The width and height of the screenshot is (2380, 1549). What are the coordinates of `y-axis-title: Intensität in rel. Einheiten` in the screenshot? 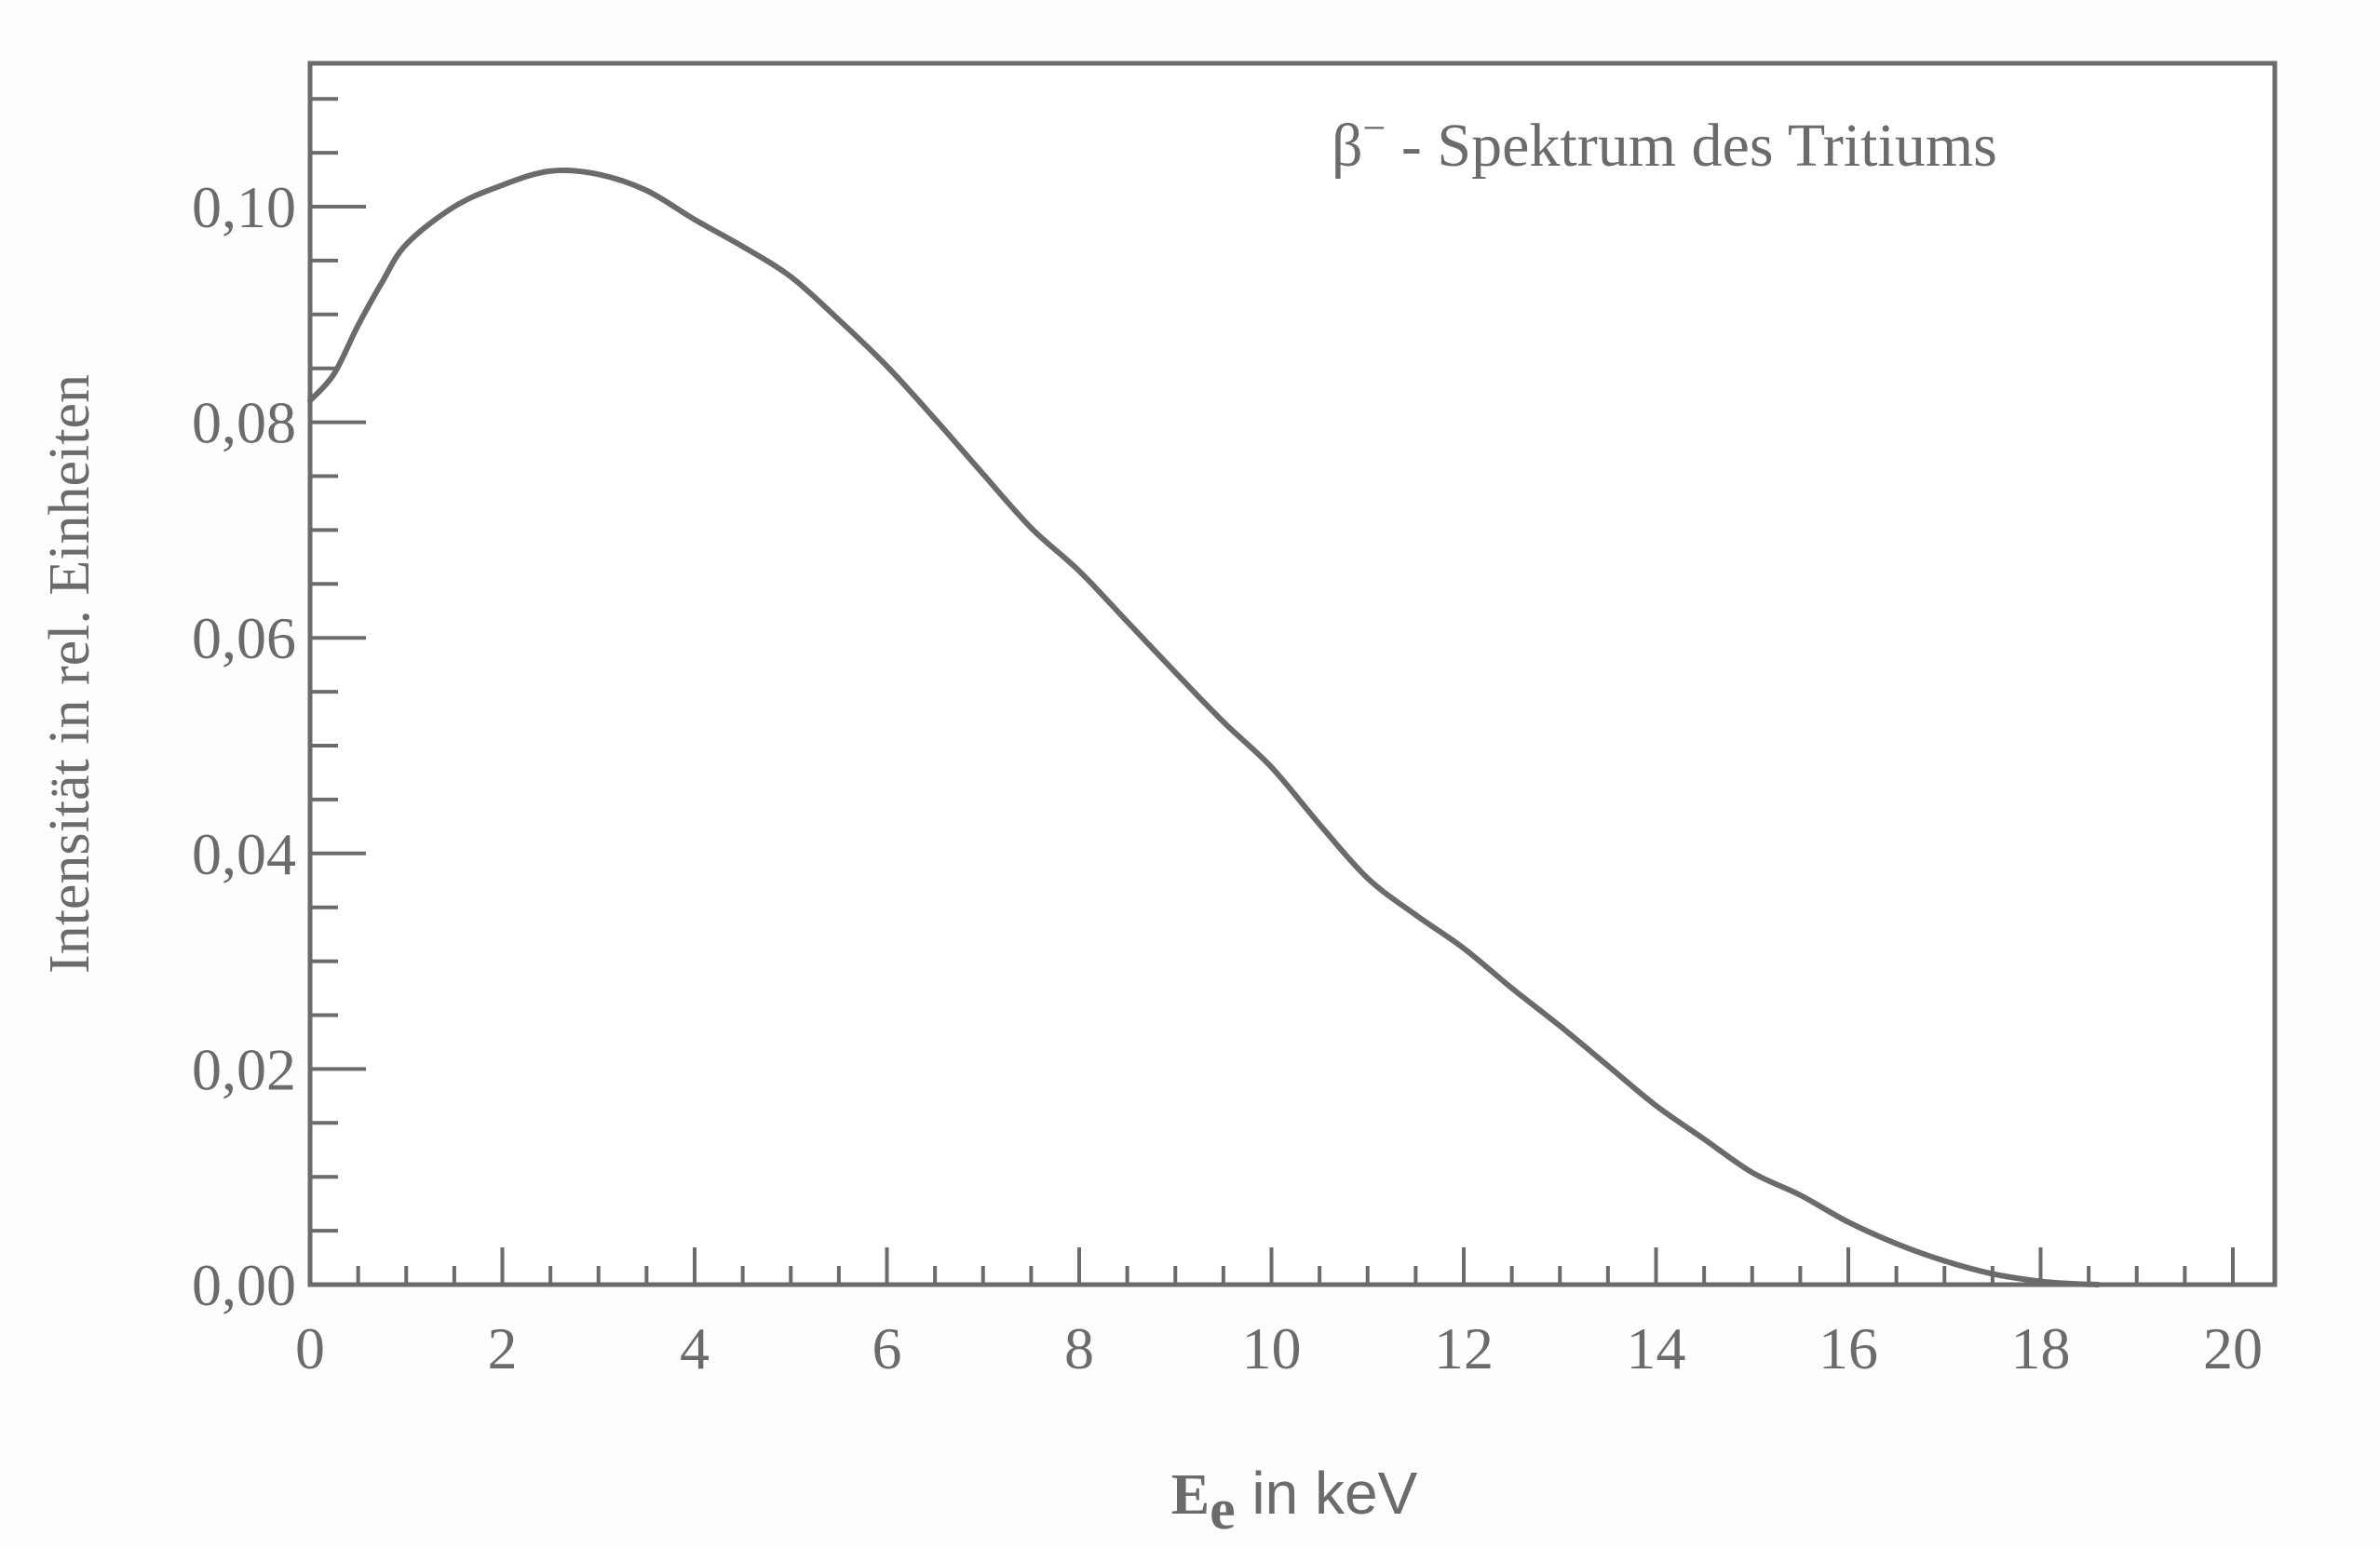 It's located at (69, 674).